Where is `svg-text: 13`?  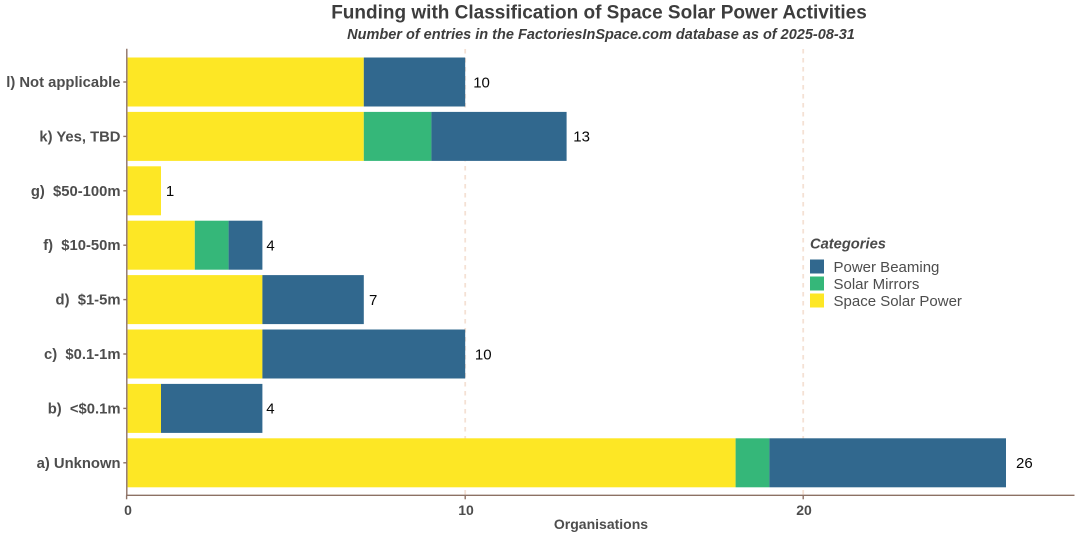 svg-text: 13 is located at coordinates (581, 137).